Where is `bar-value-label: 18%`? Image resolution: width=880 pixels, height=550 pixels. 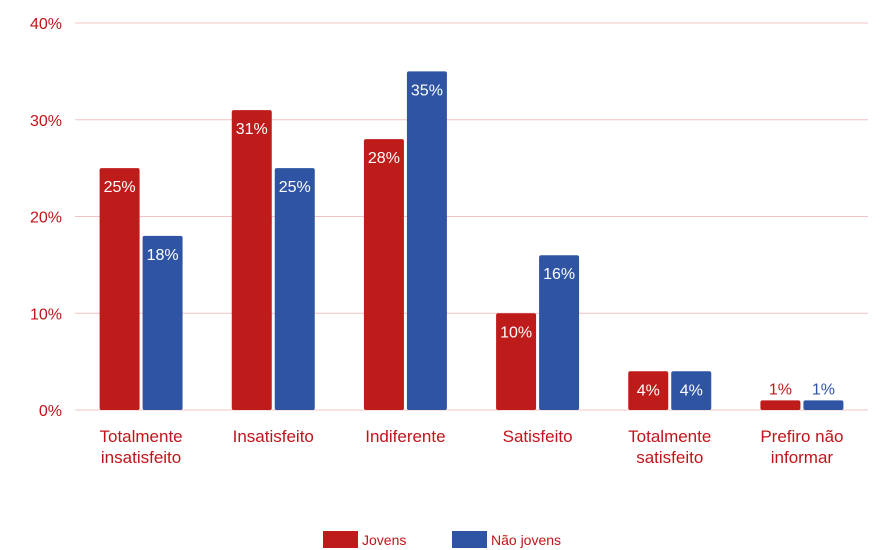 bar-value-label: 18% is located at coordinates (163, 255).